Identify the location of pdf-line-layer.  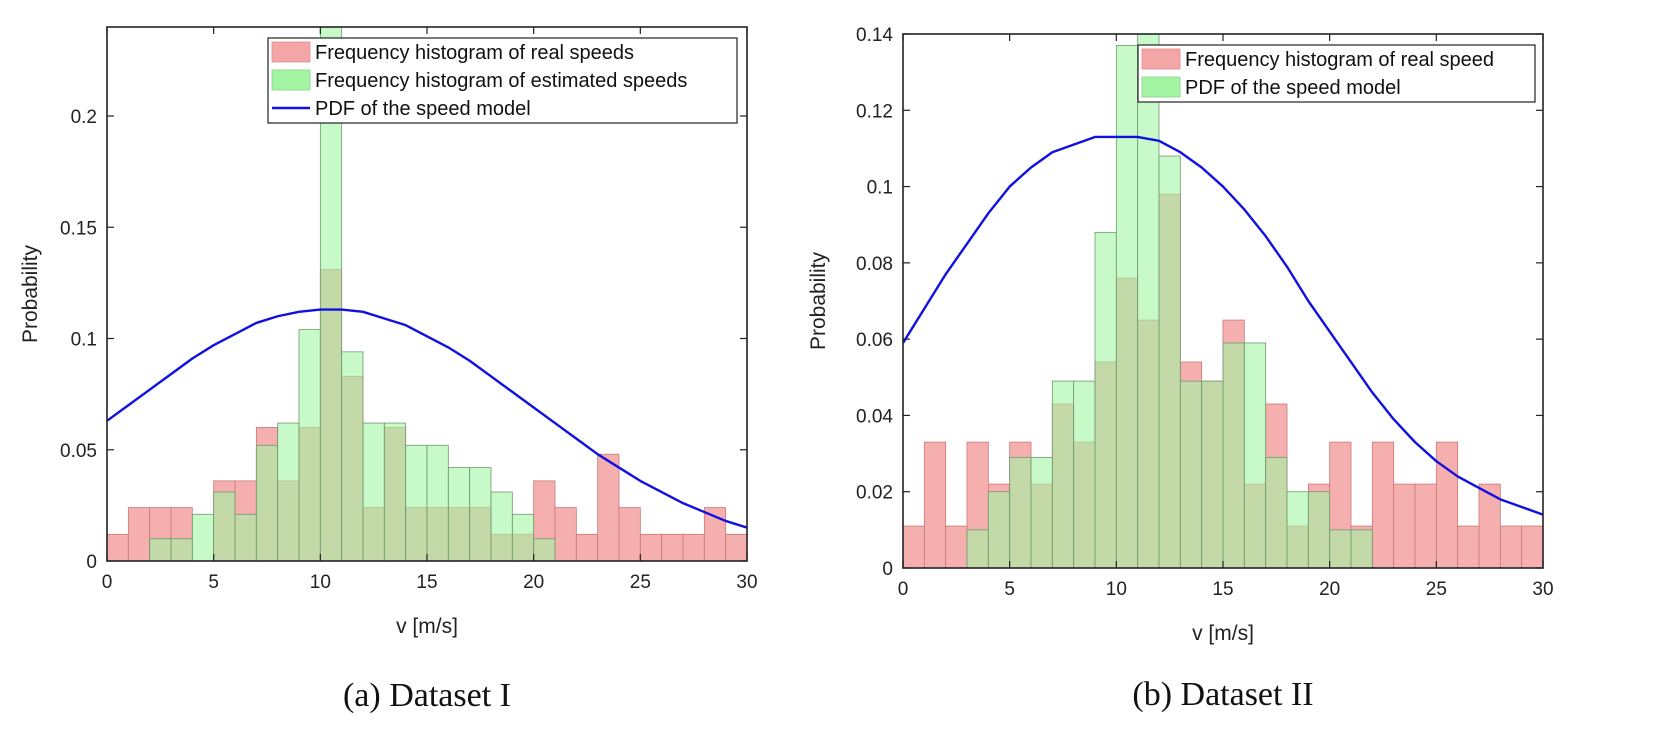
(427, 418).